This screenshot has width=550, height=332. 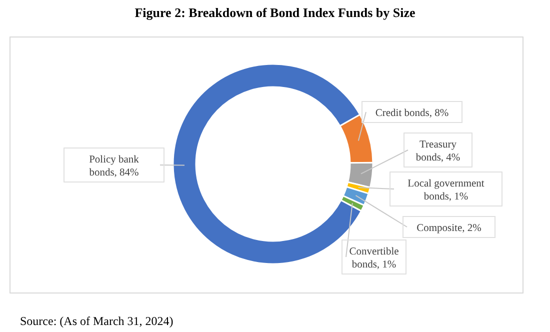 I want to click on source-note: Source: (As of March 31, 2024), so click(x=97, y=321).